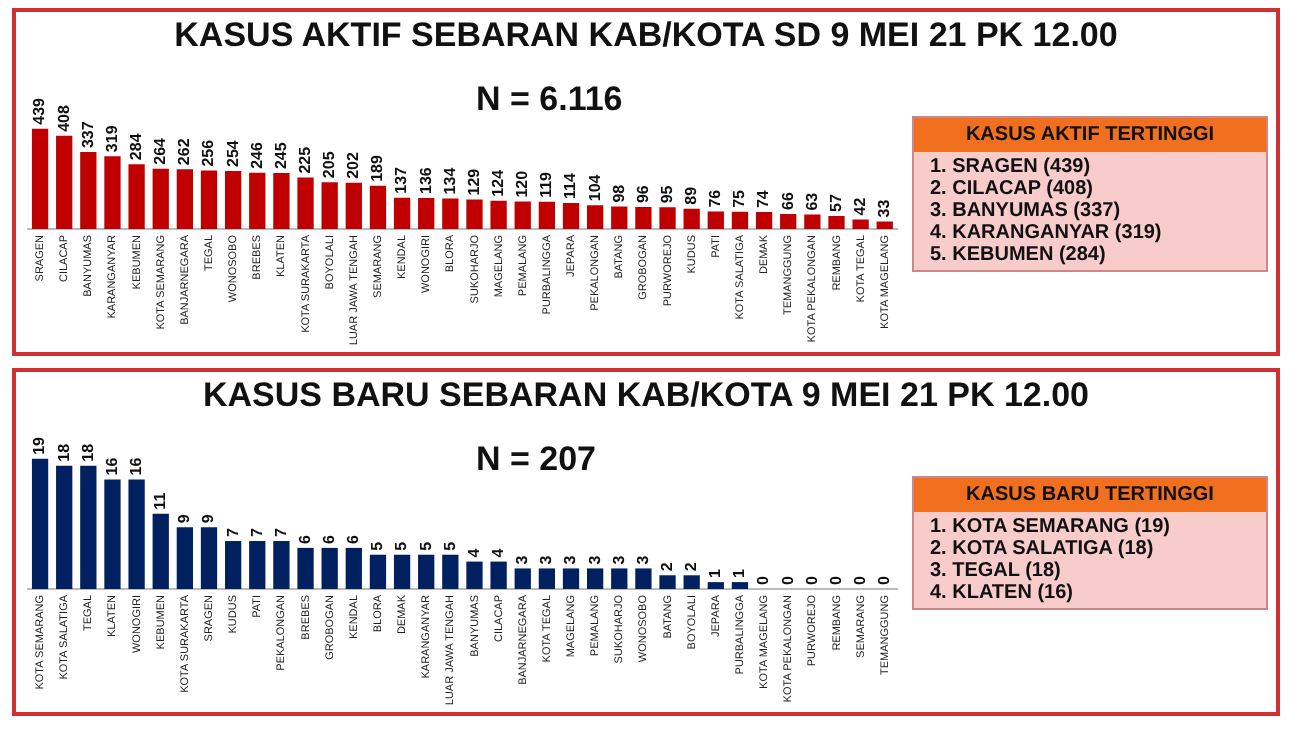 The image size is (1300, 730). What do you see at coordinates (1002, 593) in the screenshot?
I see `text: 4. KLATEN (16)` at bounding box center [1002, 593].